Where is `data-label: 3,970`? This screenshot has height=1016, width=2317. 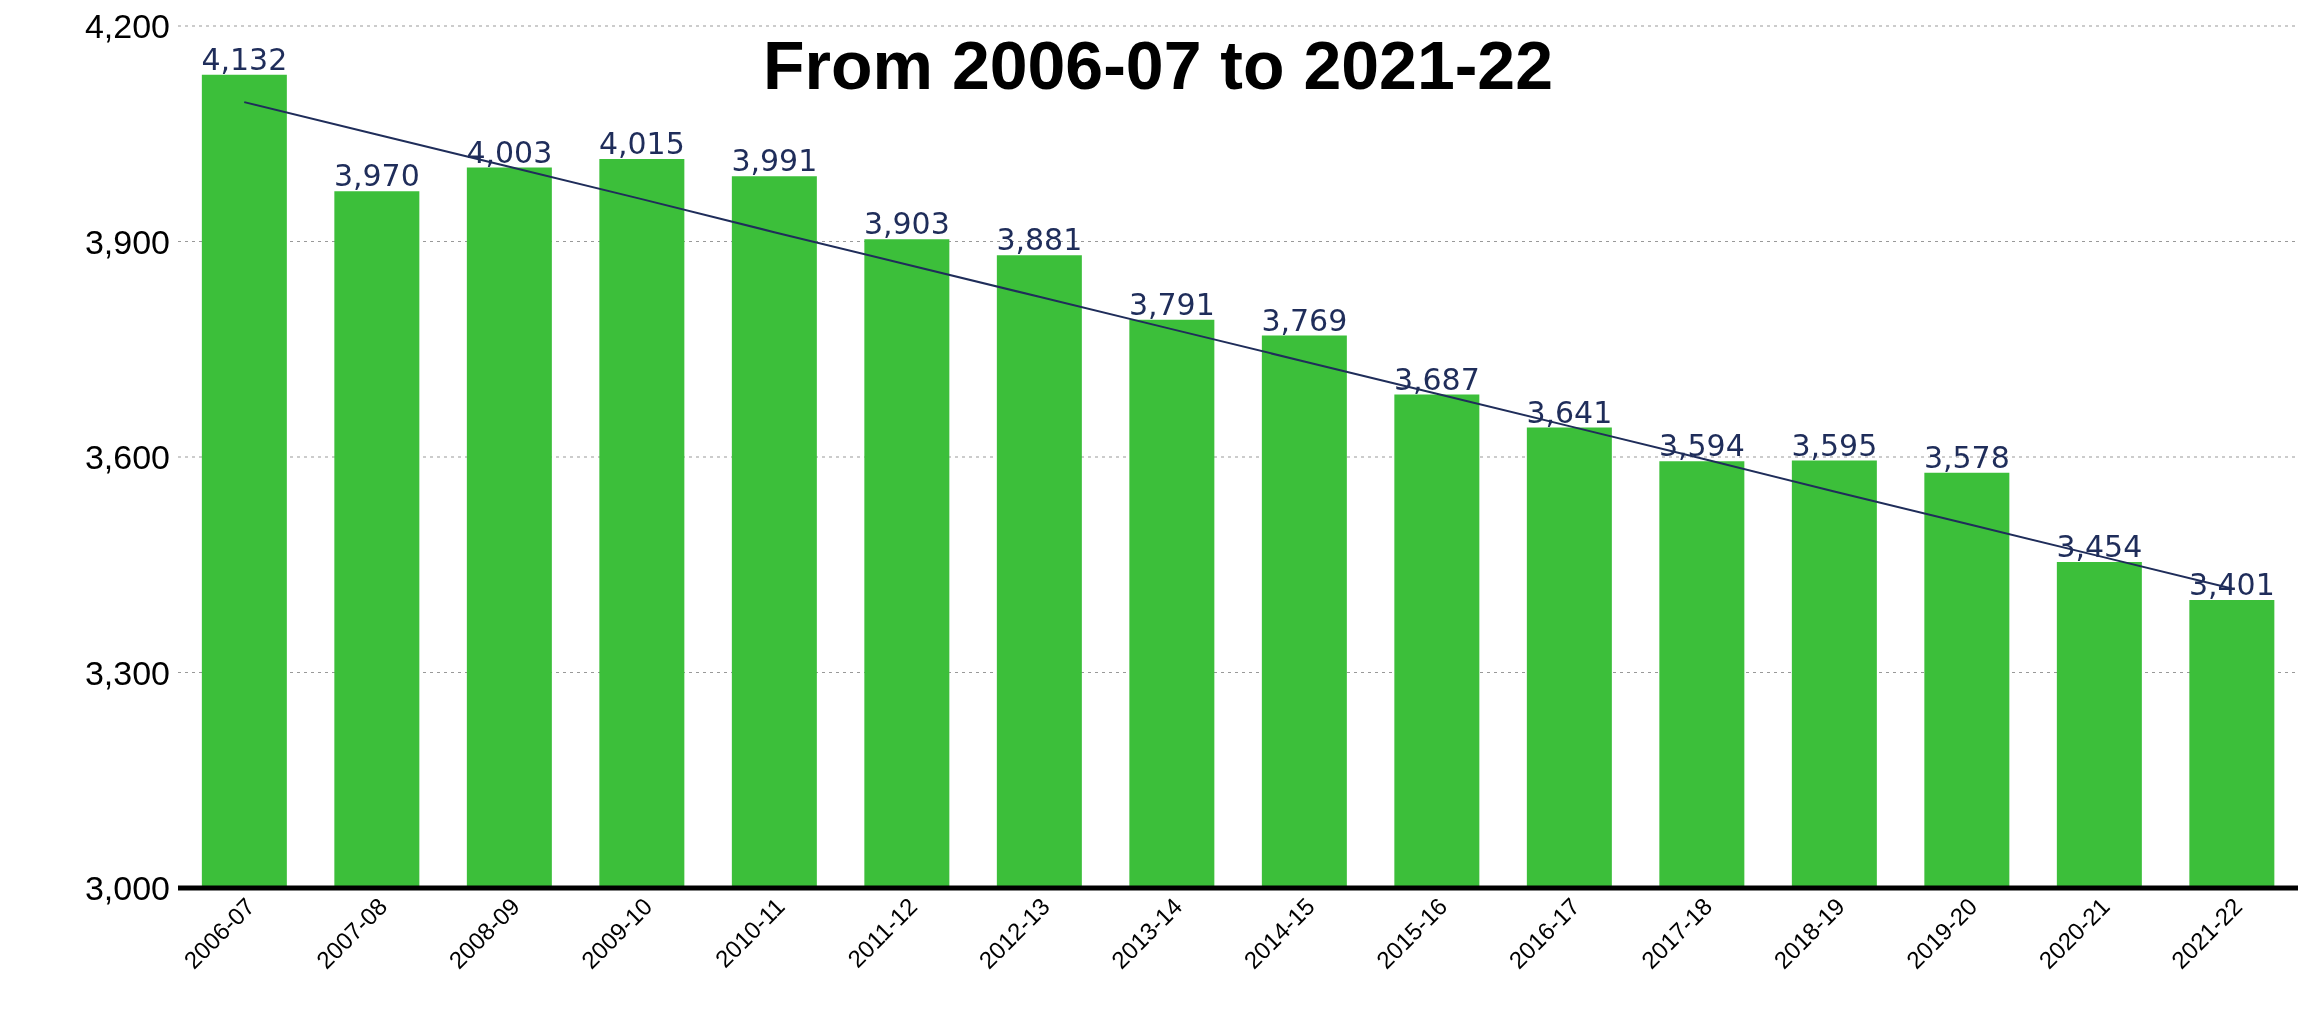
data-label: 3,970 is located at coordinates (376, 176).